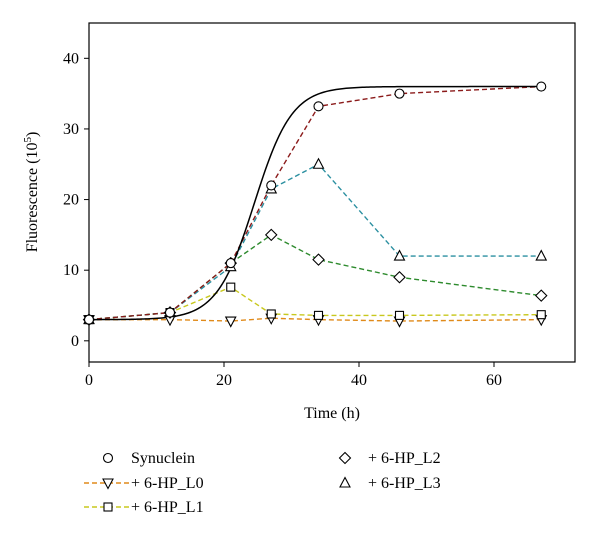 The width and height of the screenshot is (600, 533). Describe the element at coordinates (71, 200) in the screenshot. I see `y-tick-label: 20` at that location.